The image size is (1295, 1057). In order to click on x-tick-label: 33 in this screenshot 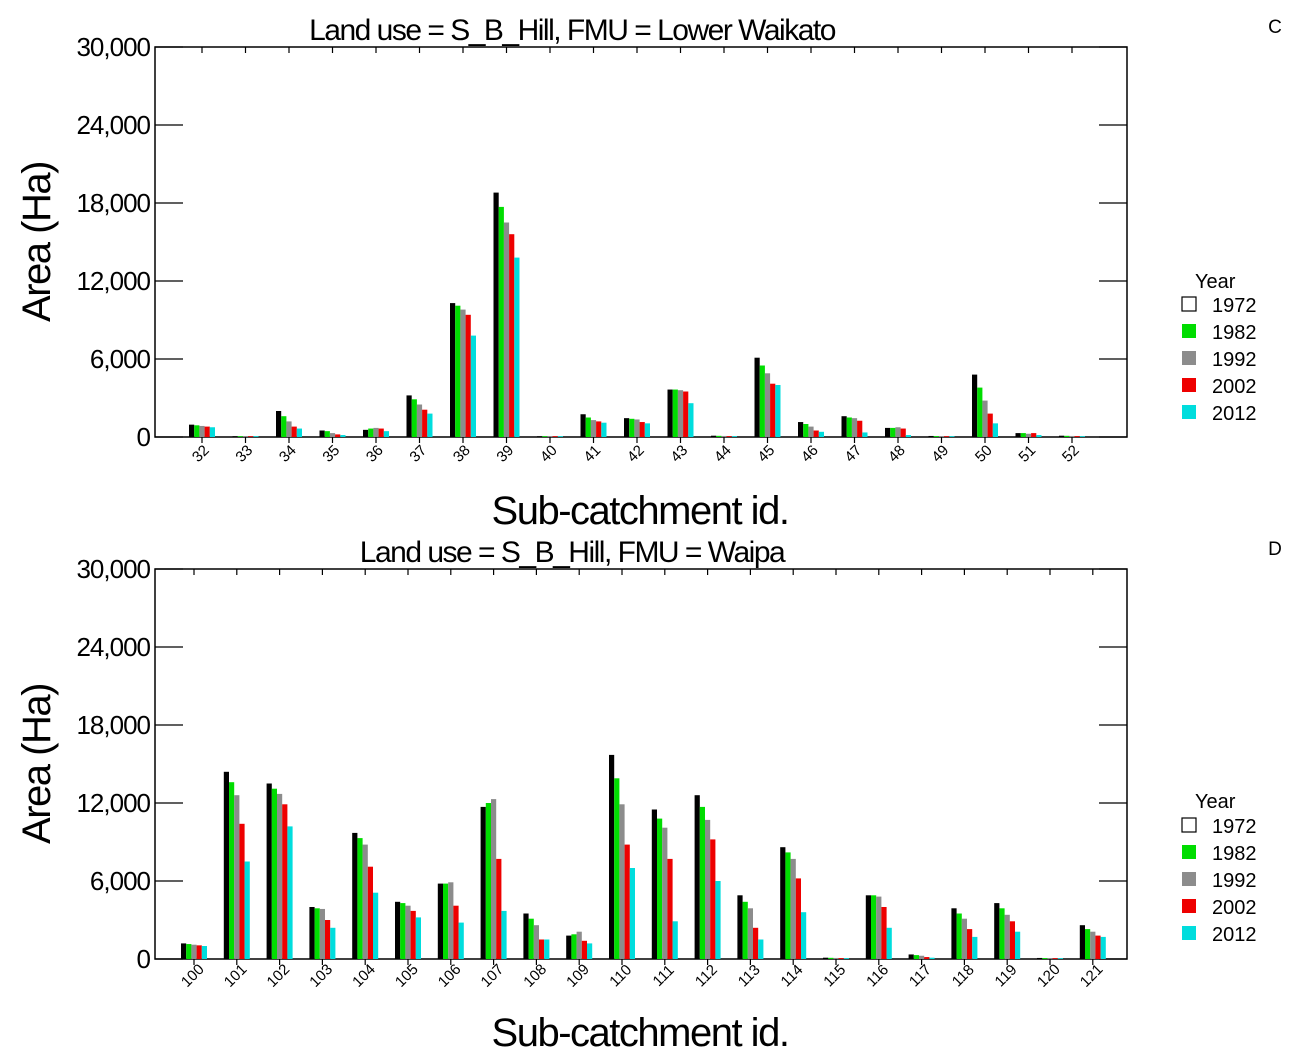, I will do `click(244, 454)`.